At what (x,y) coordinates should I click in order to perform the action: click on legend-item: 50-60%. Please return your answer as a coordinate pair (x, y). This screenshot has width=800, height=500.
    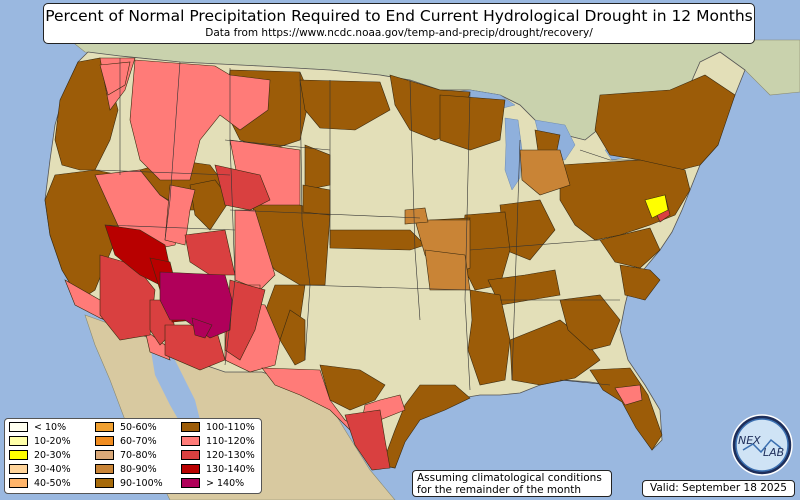
    Looking at the image, I should click on (126, 428).